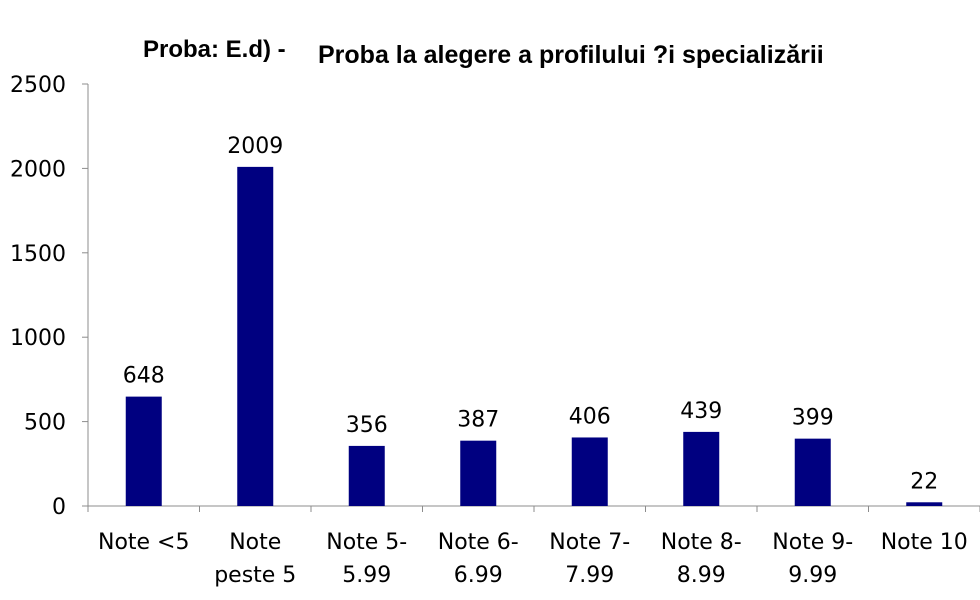 The image size is (980, 600). Describe the element at coordinates (589, 542) in the screenshot. I see `category-label: Note 7-` at that location.